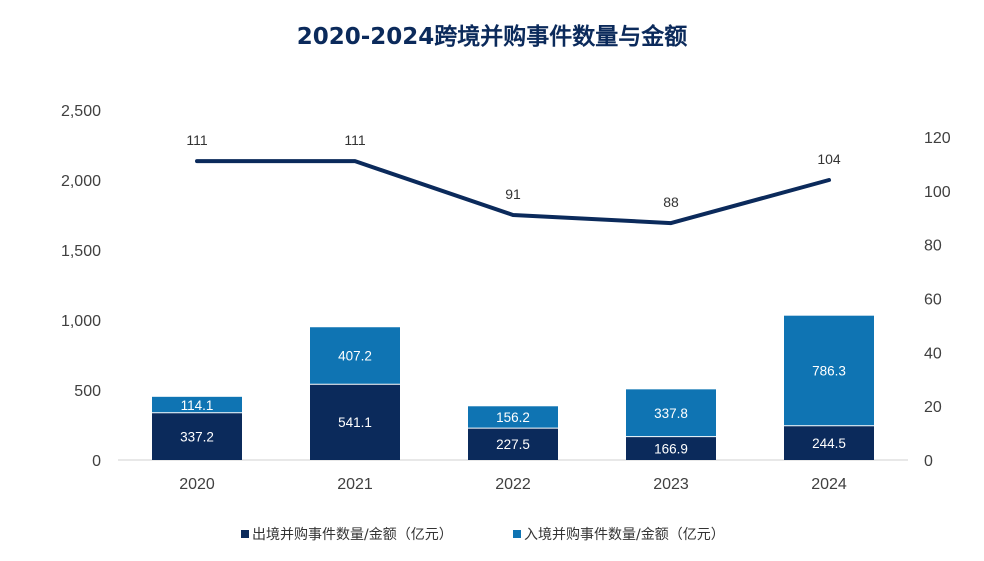 This screenshot has height=561, width=984. Describe the element at coordinates (483, 535) in the screenshot. I see `legend: 出境并购事件数量/金额（亿元） 入境并购事件数量/金额（亿元）` at that location.